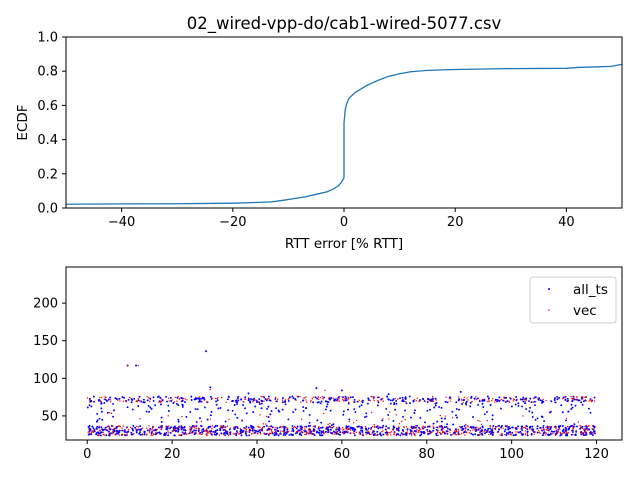 The height and width of the screenshot is (480, 640). I want to click on ecdf-x-tick-label: 40, so click(566, 222).